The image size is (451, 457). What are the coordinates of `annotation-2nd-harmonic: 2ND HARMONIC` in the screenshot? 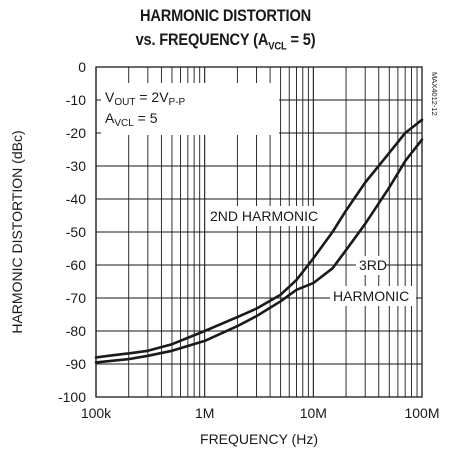 It's located at (264, 216).